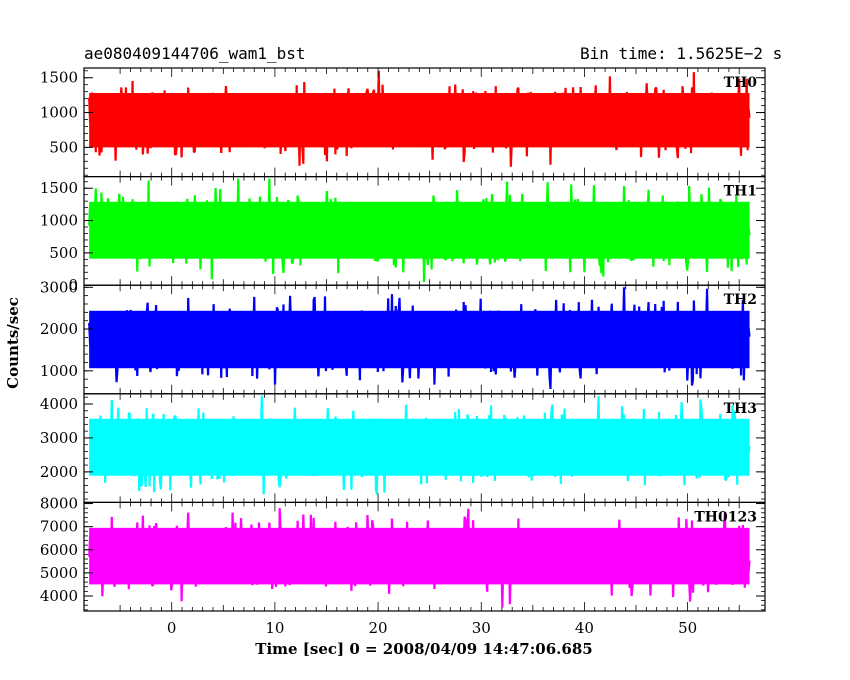 This screenshot has width=850, height=680. Describe the element at coordinates (584, 628) in the screenshot. I see `x-tick-label: 40` at that location.